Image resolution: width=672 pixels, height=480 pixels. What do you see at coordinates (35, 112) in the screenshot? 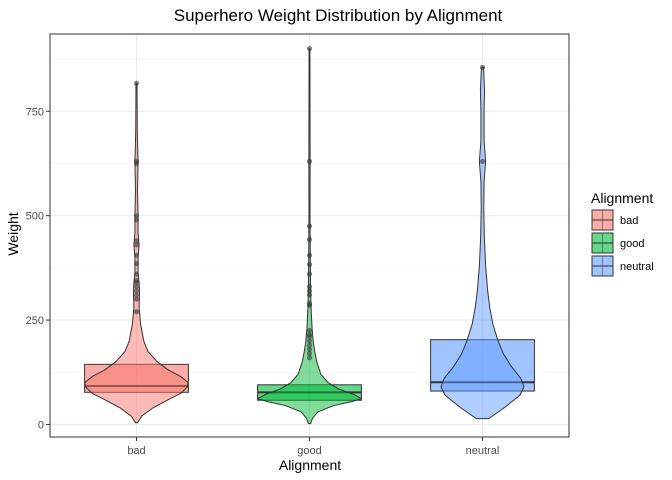
I see `y-tick-label: 750` at bounding box center [35, 112].